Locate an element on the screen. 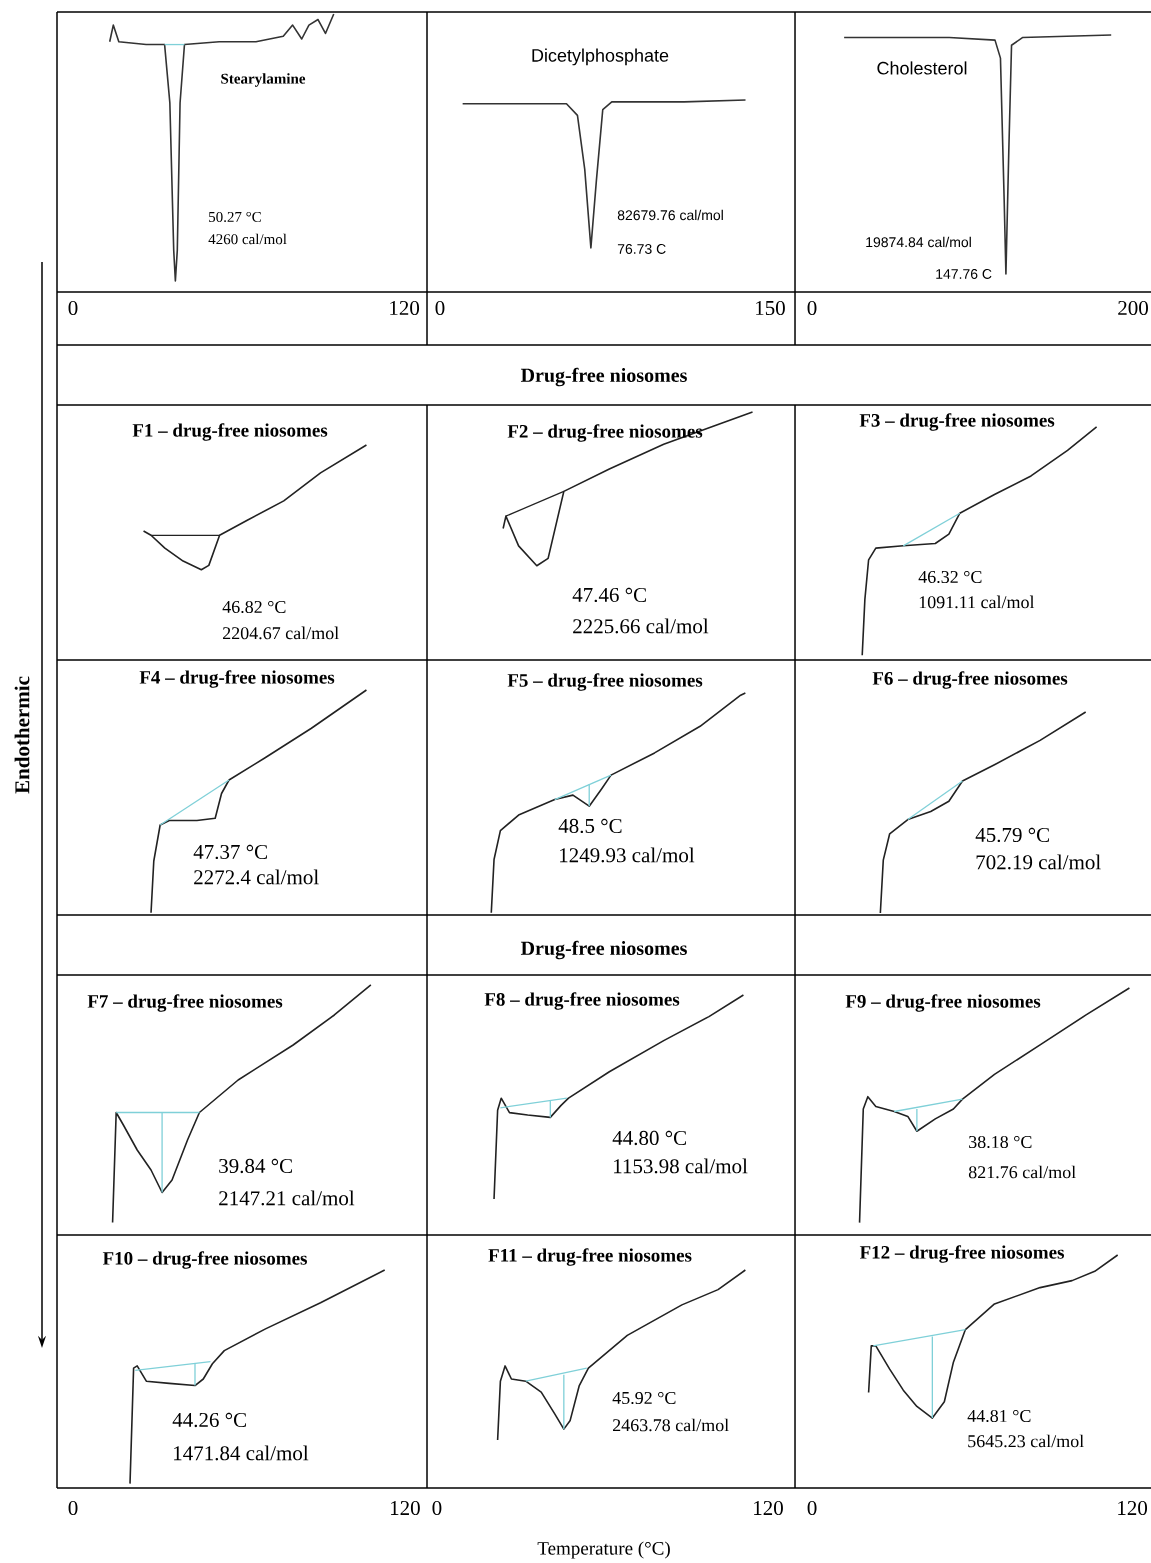  annotation: 702.19 cal/mol is located at coordinates (1038, 862).